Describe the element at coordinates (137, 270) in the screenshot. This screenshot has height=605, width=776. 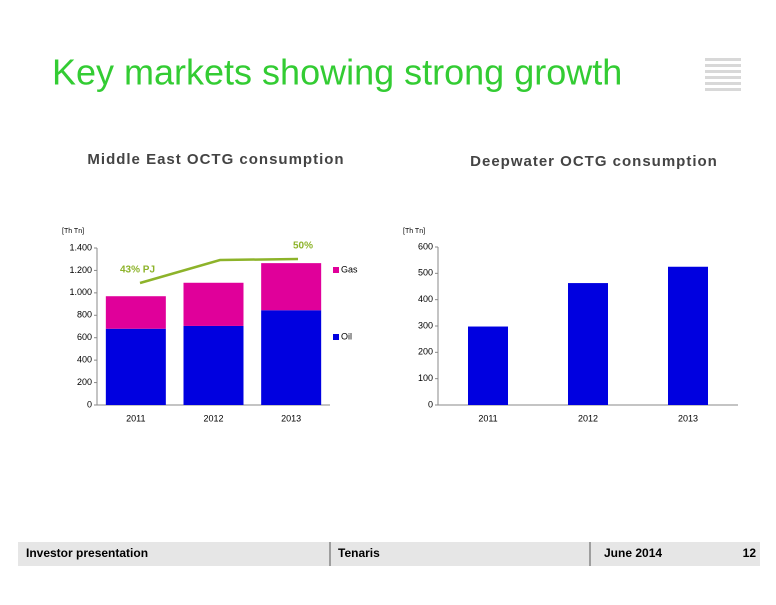
I see `annotation: 43% PJ` at that location.